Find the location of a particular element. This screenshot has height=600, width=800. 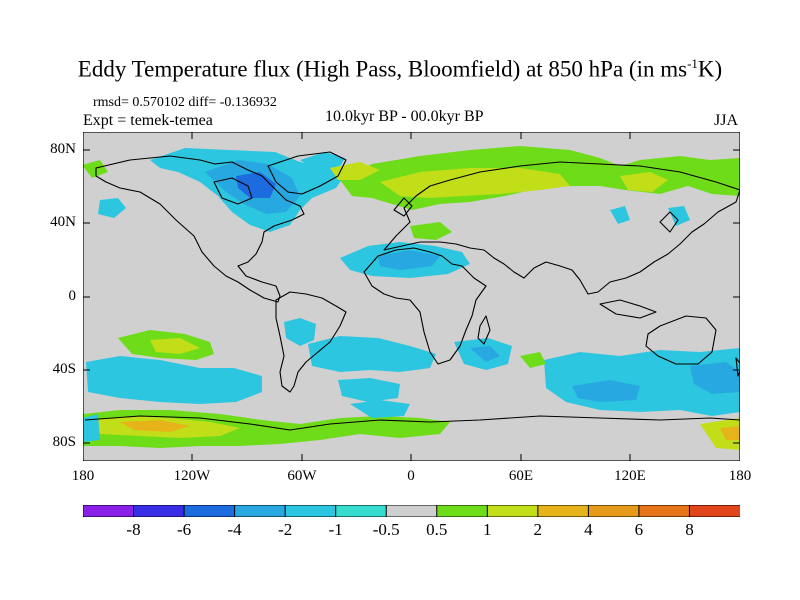

anomaly-eurasia is located at coordinates (535, 193).